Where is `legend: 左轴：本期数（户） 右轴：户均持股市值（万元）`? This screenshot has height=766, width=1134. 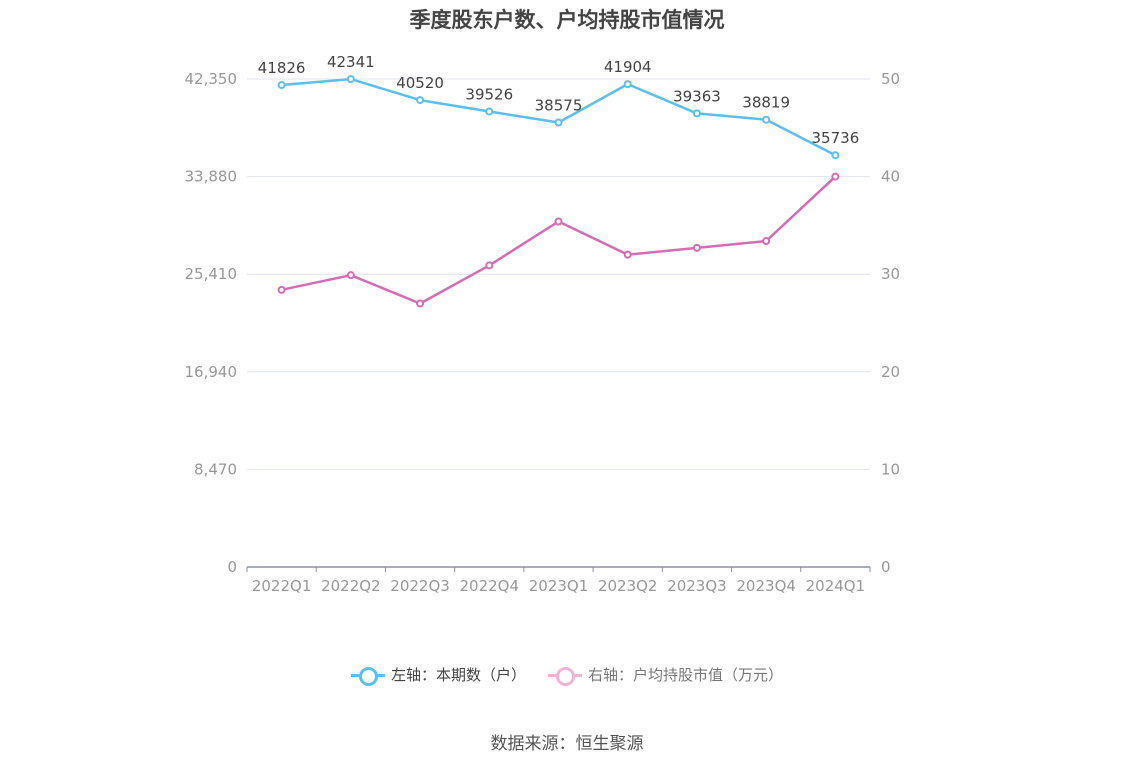
legend: 左轴：本期数（户） 右轴：户均持股市值（万元） is located at coordinates (567, 675).